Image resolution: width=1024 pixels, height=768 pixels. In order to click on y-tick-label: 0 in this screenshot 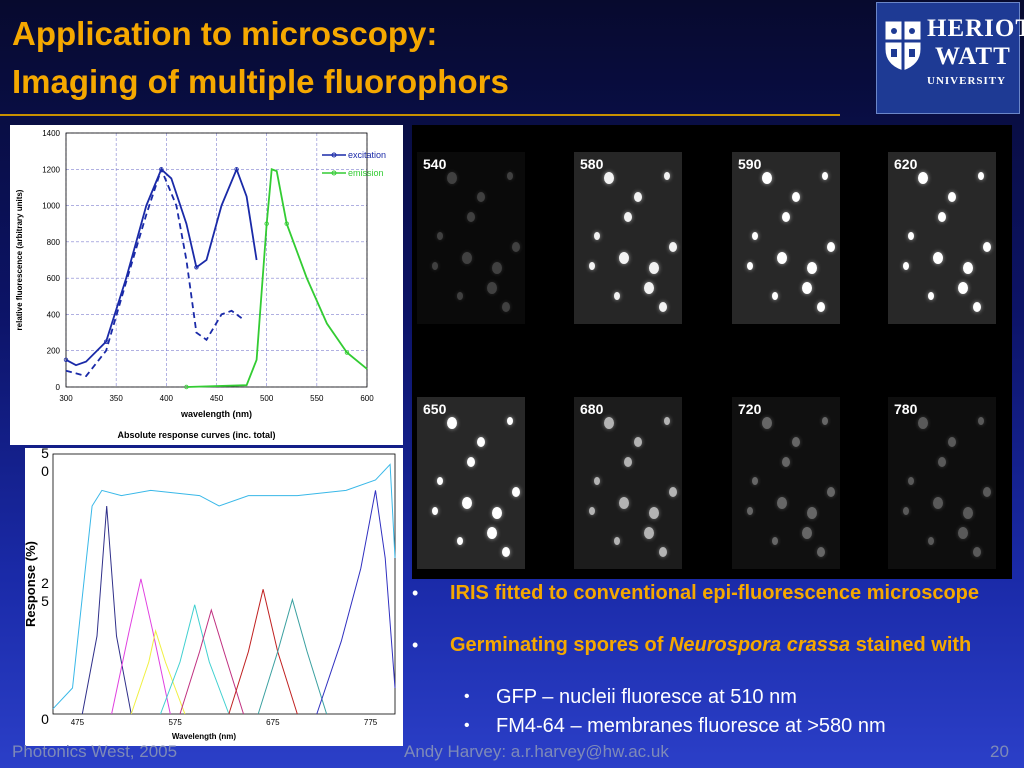, I will do `click(45, 471)`.